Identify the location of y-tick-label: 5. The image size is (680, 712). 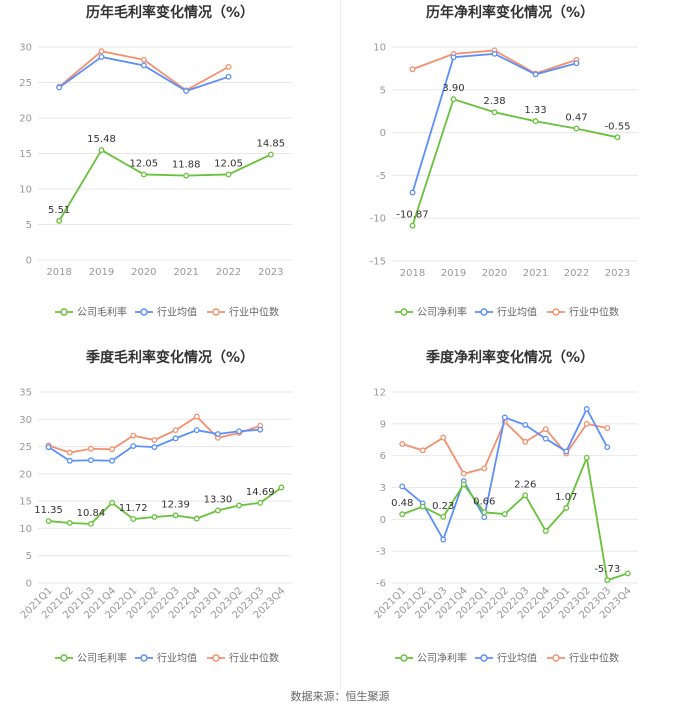
(29, 225).